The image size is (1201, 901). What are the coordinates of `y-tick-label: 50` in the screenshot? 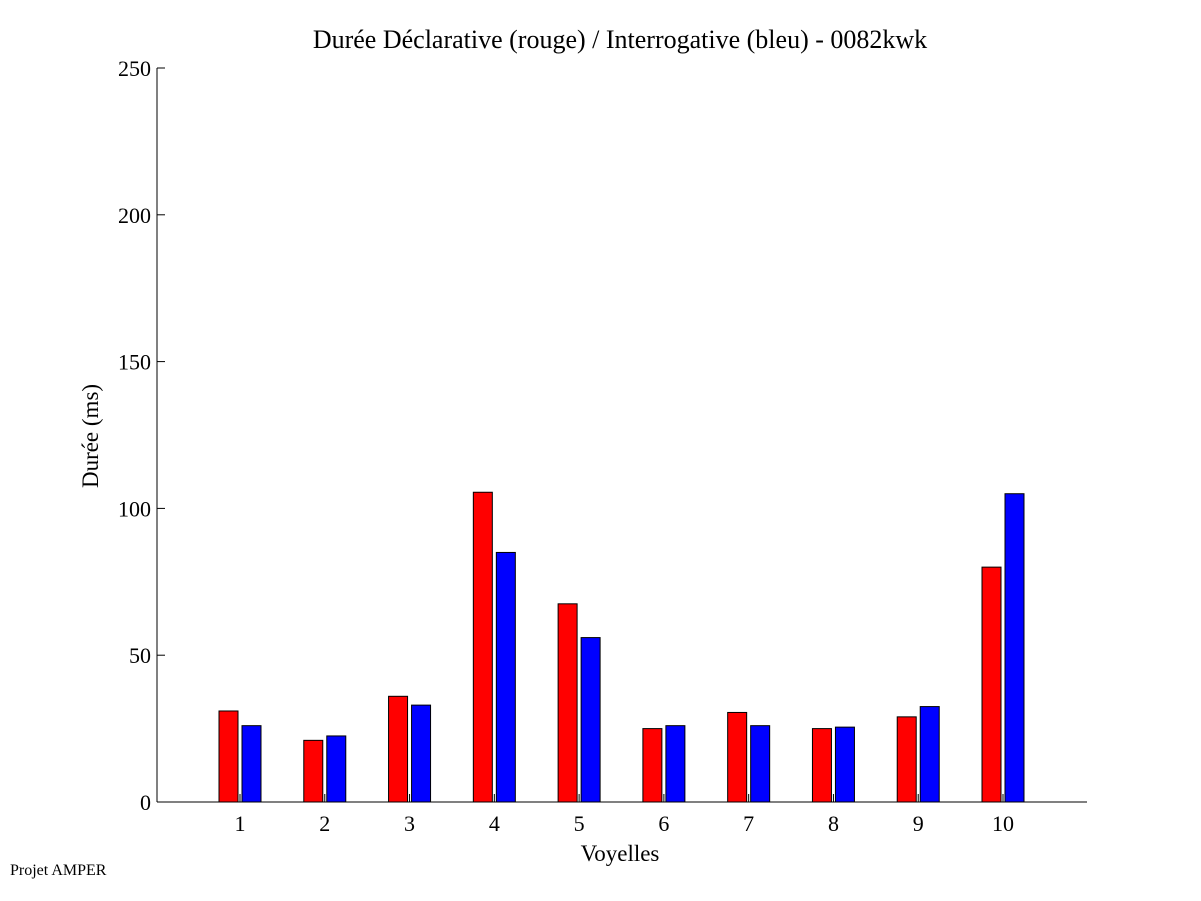 It's located at (140, 655).